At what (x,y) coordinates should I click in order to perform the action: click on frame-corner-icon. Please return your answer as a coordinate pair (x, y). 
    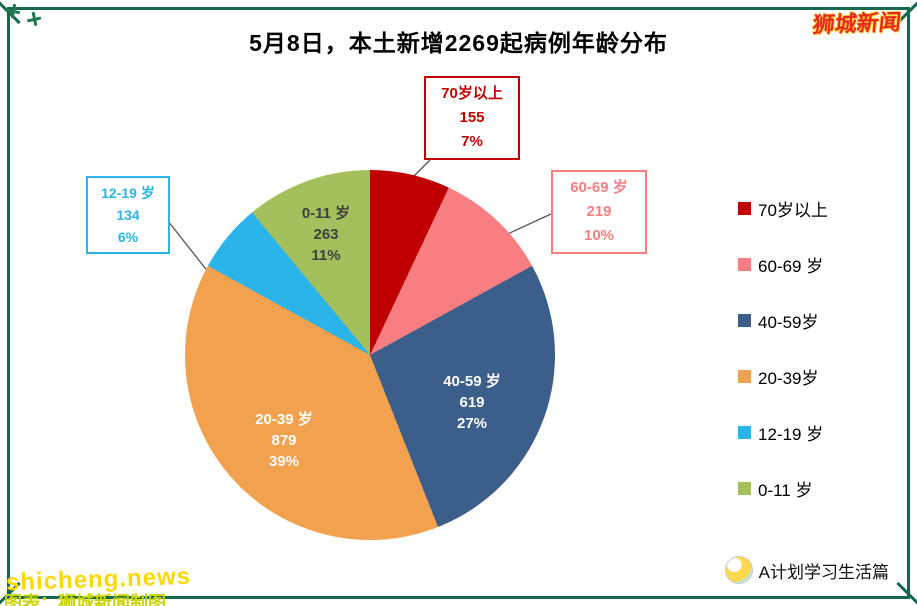
    Looking at the image, I should click on (906, 593).